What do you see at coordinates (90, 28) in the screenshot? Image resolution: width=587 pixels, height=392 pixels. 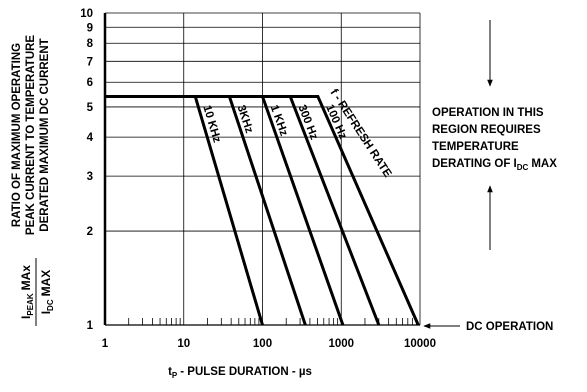 I see `y-tick-label: 9` at bounding box center [90, 28].